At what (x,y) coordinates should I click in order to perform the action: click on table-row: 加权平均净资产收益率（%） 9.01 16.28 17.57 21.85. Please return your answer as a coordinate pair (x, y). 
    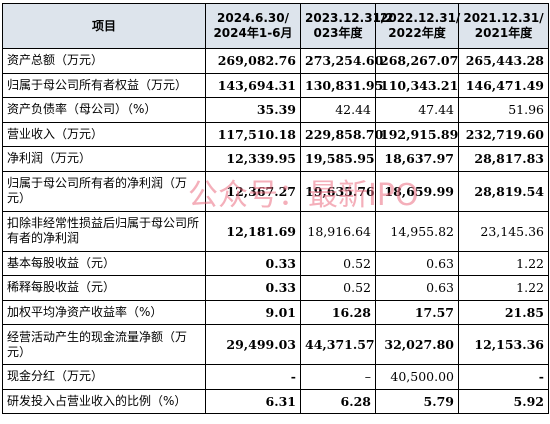
    Looking at the image, I should click on (275, 312).